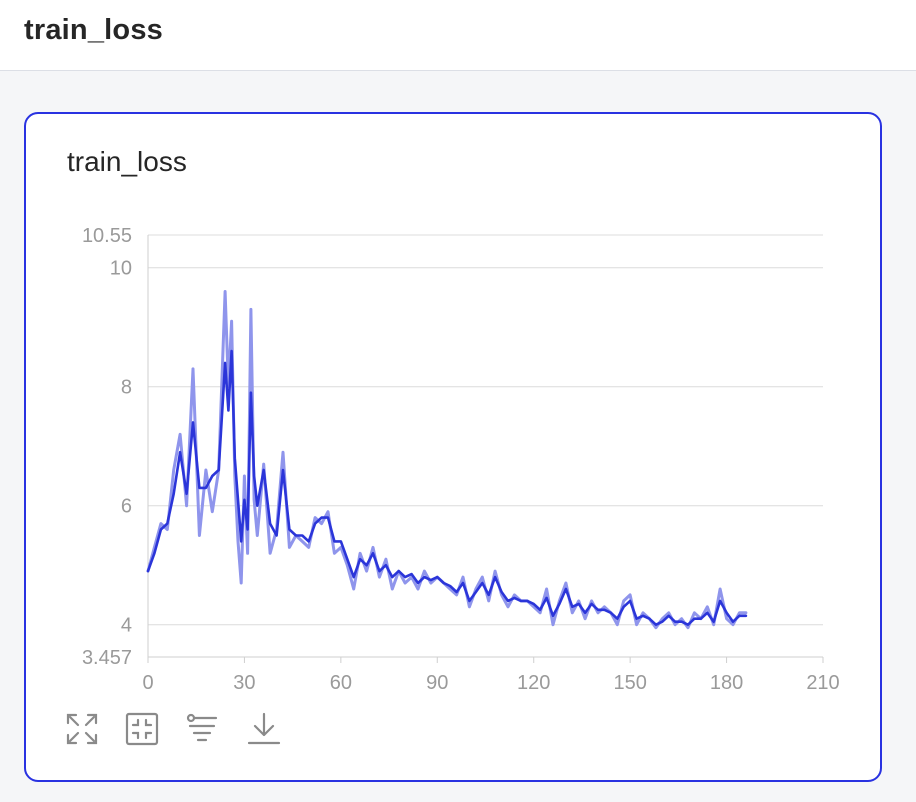 The height and width of the screenshot is (802, 916). What do you see at coordinates (533, 683) in the screenshot?
I see `x-tick-label: 120` at bounding box center [533, 683].